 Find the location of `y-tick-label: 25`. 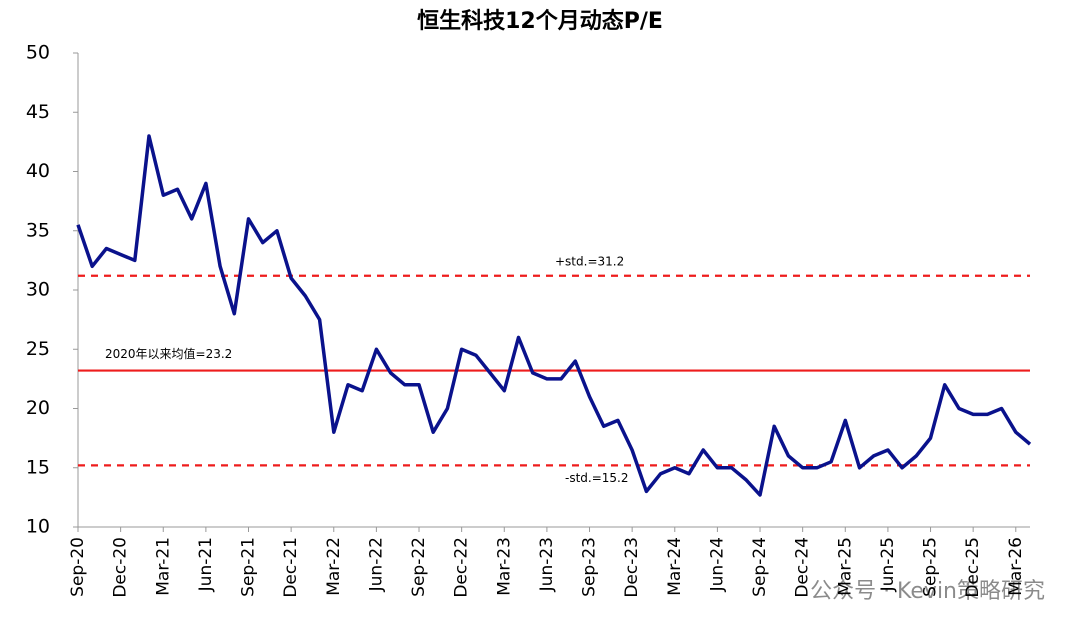

y-tick-label: 25 is located at coordinates (38, 349).